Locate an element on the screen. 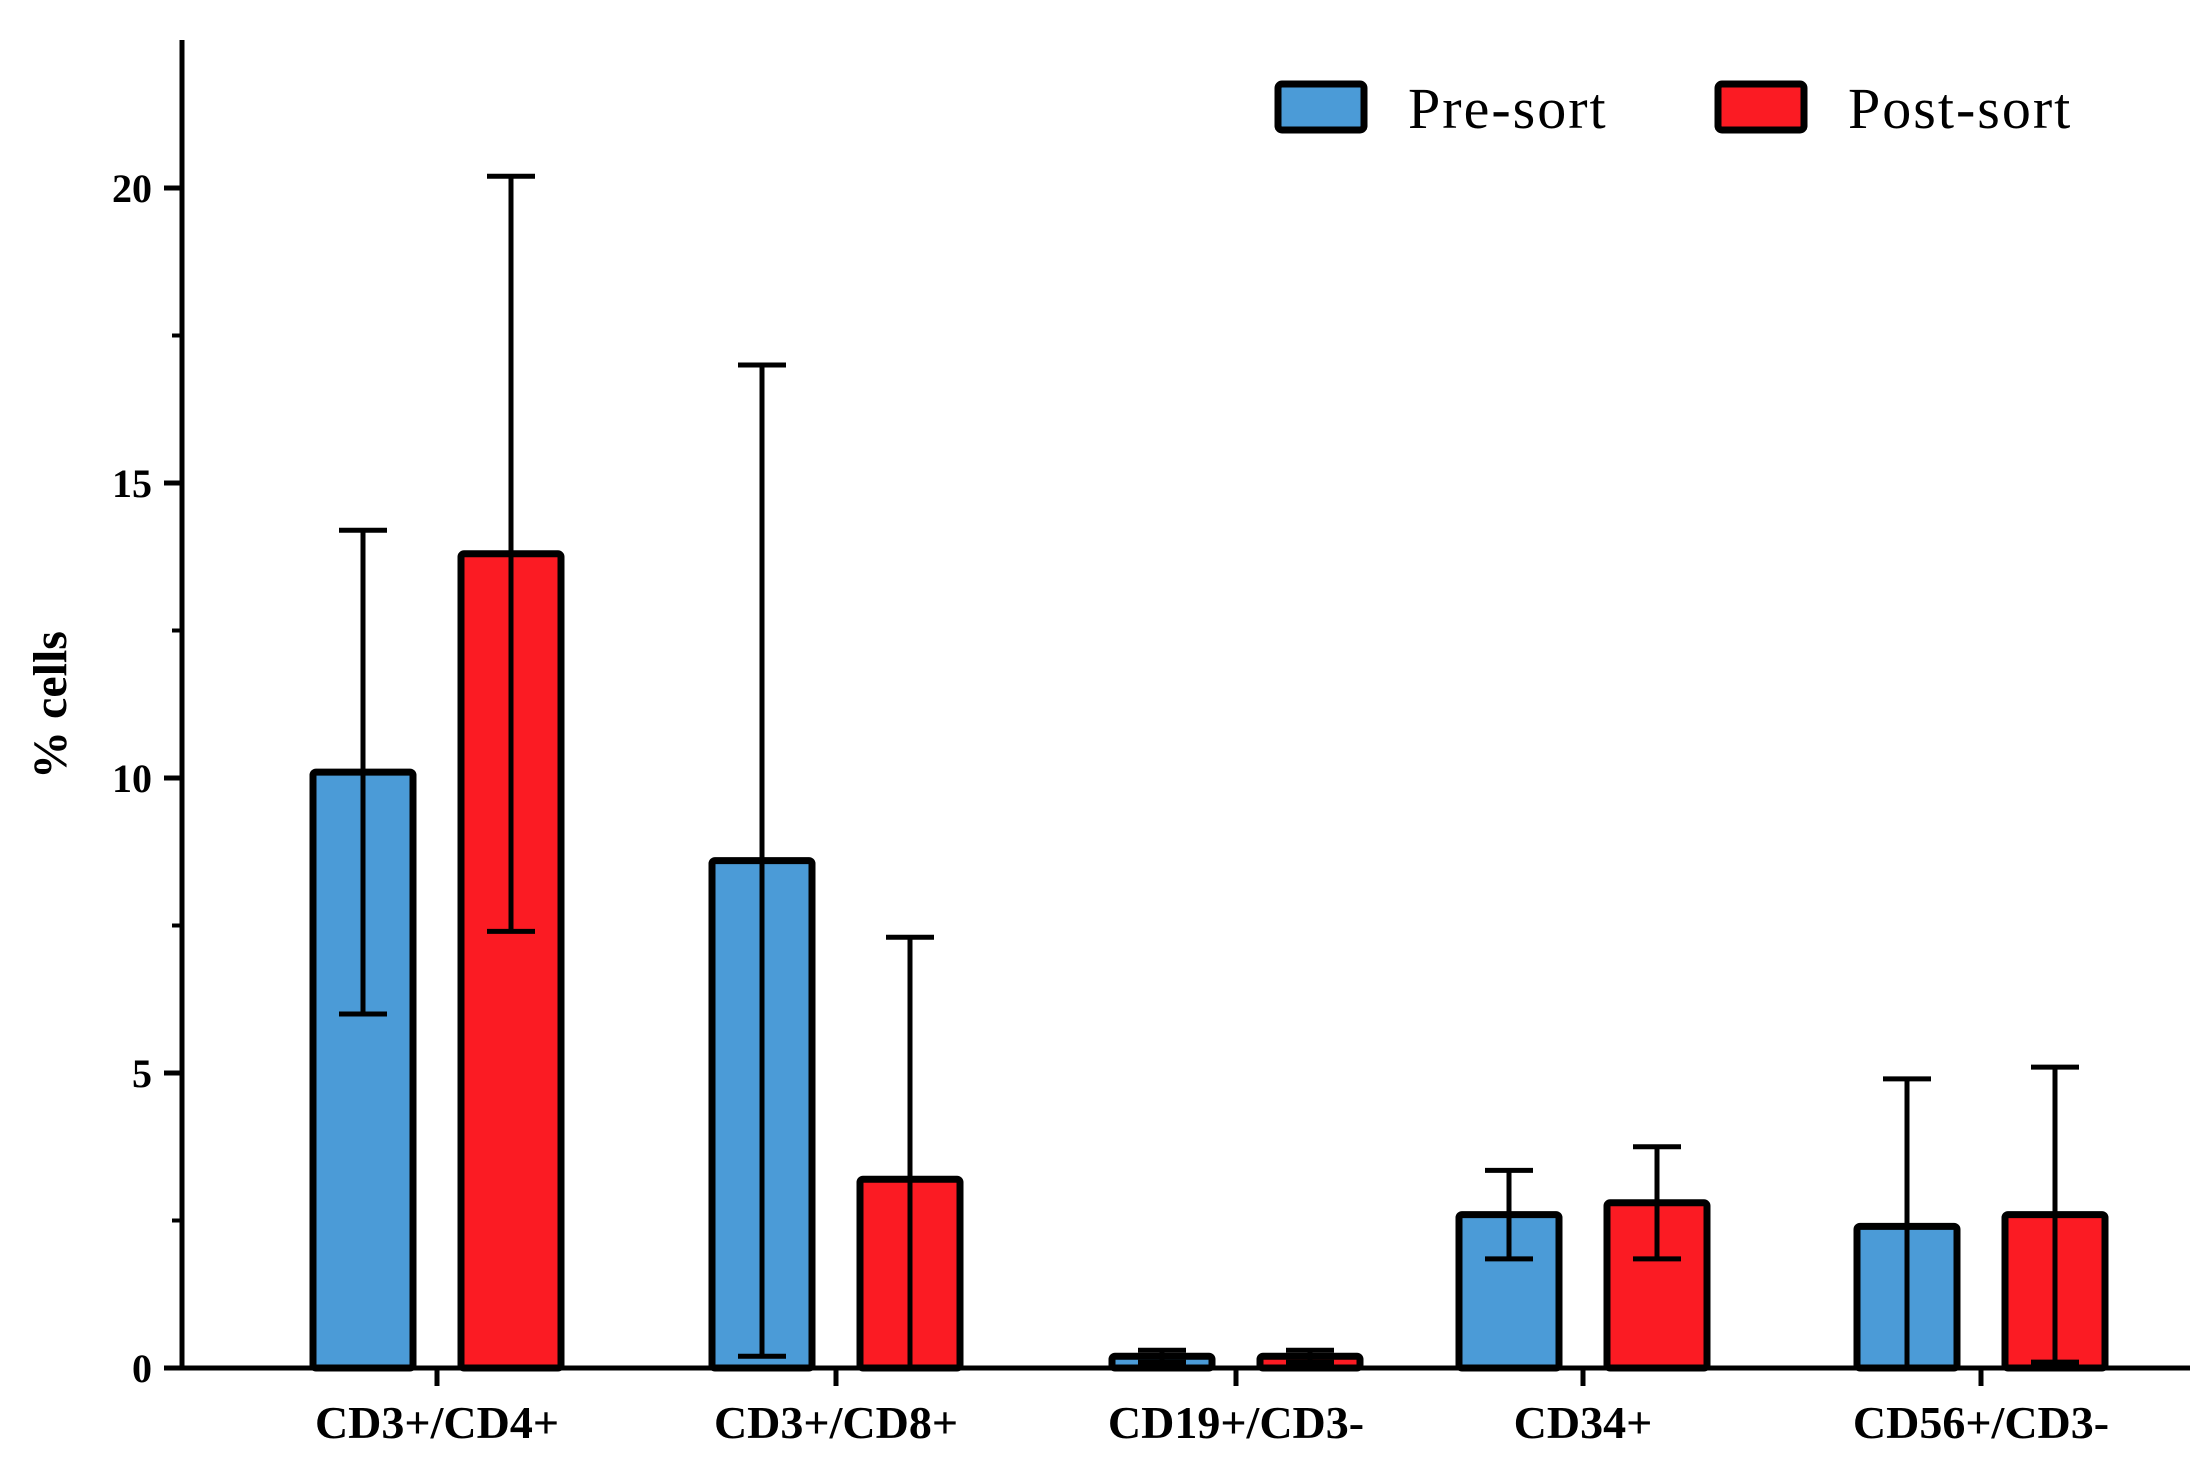 The height and width of the screenshot is (1462, 2200). y-tick-label: 0 is located at coordinates (142, 1368).